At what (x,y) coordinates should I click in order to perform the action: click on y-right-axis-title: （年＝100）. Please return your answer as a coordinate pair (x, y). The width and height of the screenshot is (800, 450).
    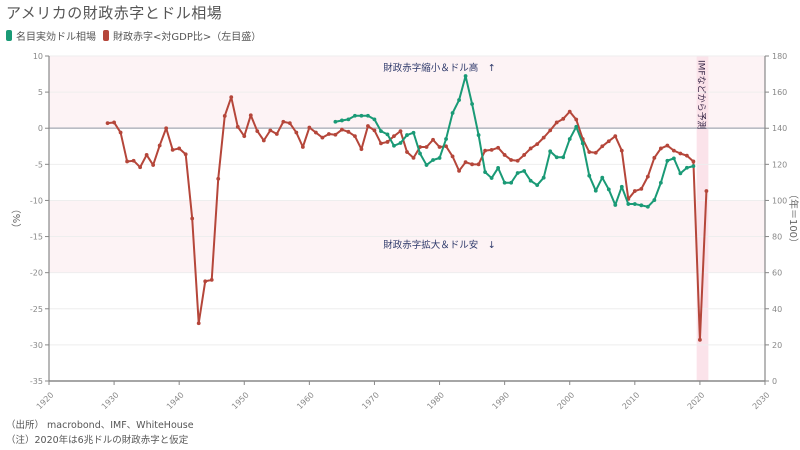
    Looking at the image, I should click on (793, 218).